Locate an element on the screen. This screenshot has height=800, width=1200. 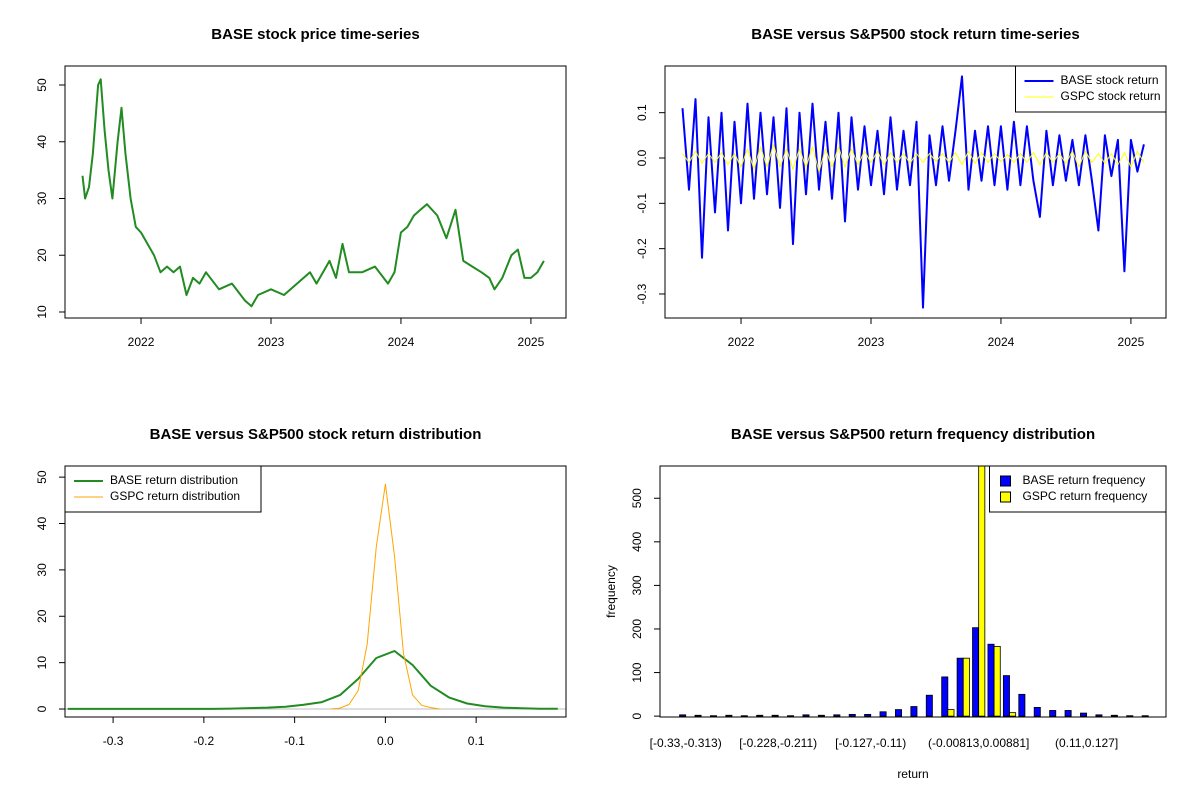
y-tick-label: 500 is located at coordinates (637, 498).